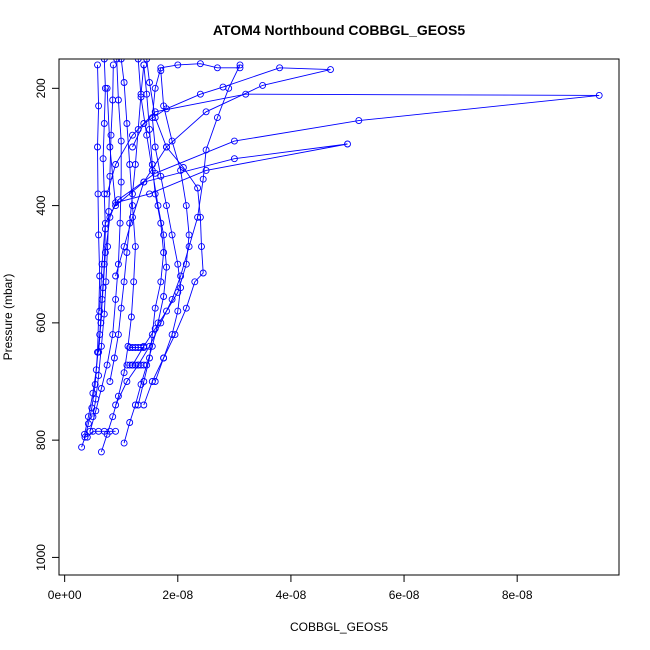  Describe the element at coordinates (41, 557) in the screenshot. I see `y-tick-label: 1000` at that location.